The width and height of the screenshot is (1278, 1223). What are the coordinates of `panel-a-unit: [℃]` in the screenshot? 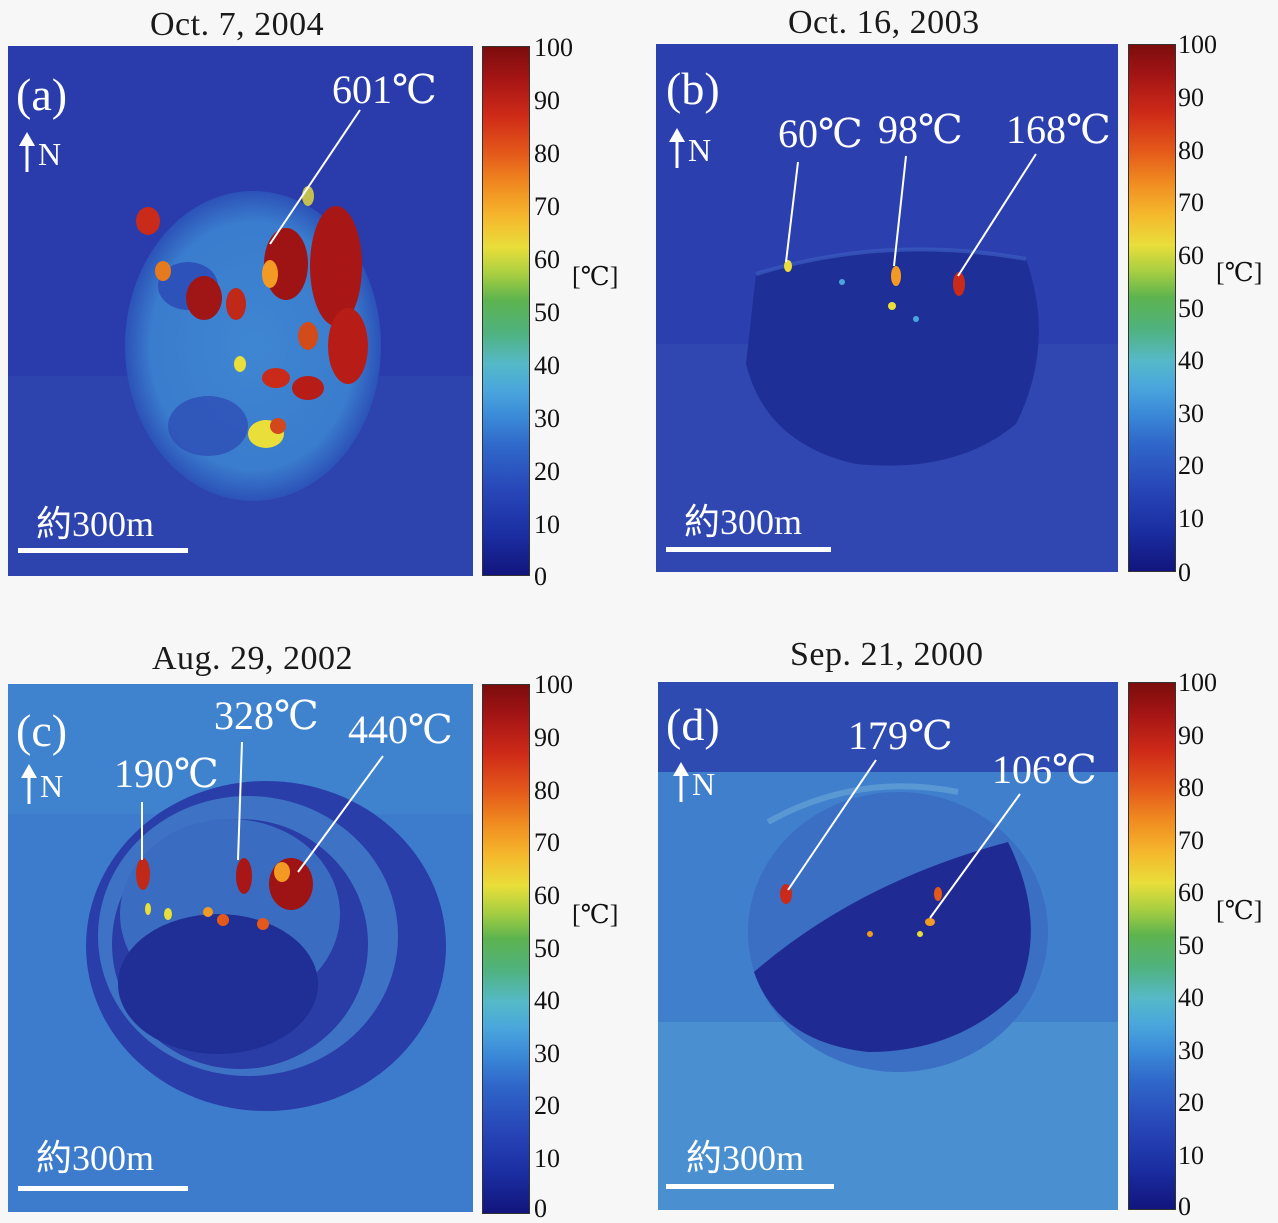 It's located at (595, 276).